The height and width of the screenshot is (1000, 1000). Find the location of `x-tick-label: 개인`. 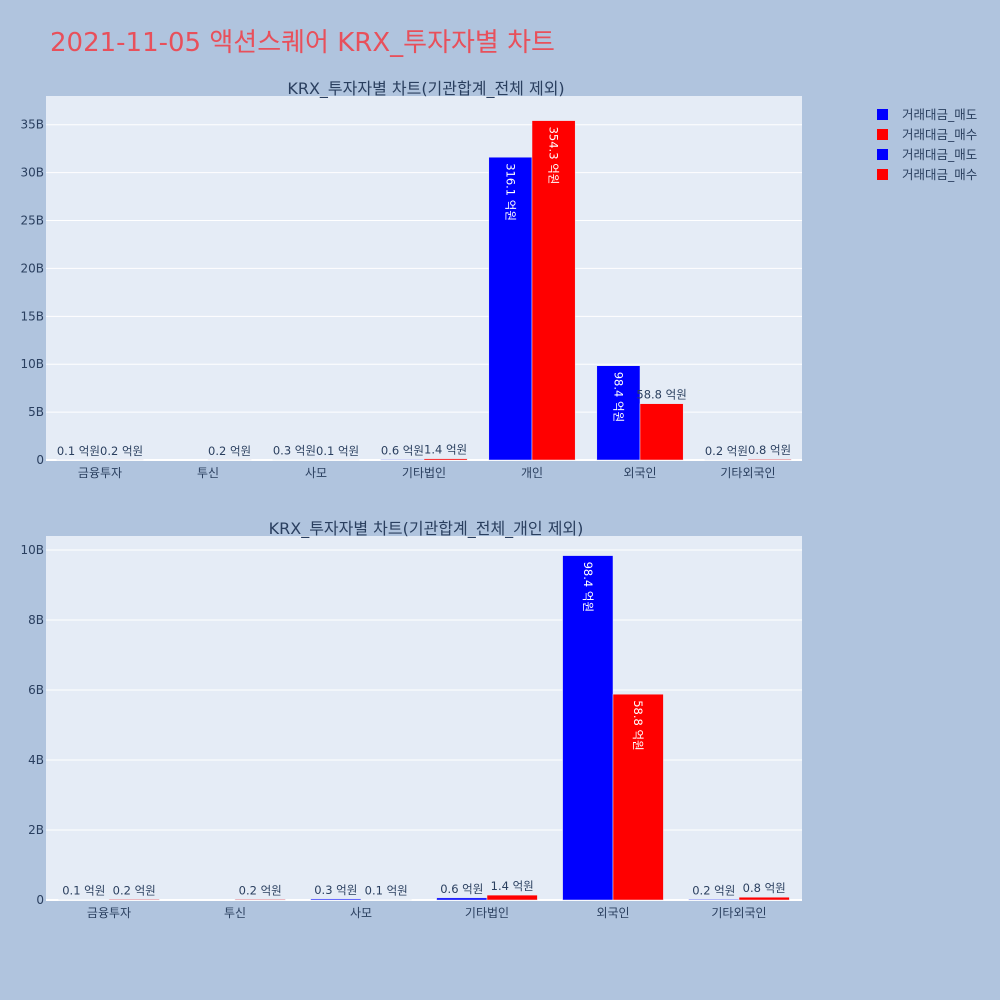

x-tick-label: 개인 is located at coordinates (532, 473).